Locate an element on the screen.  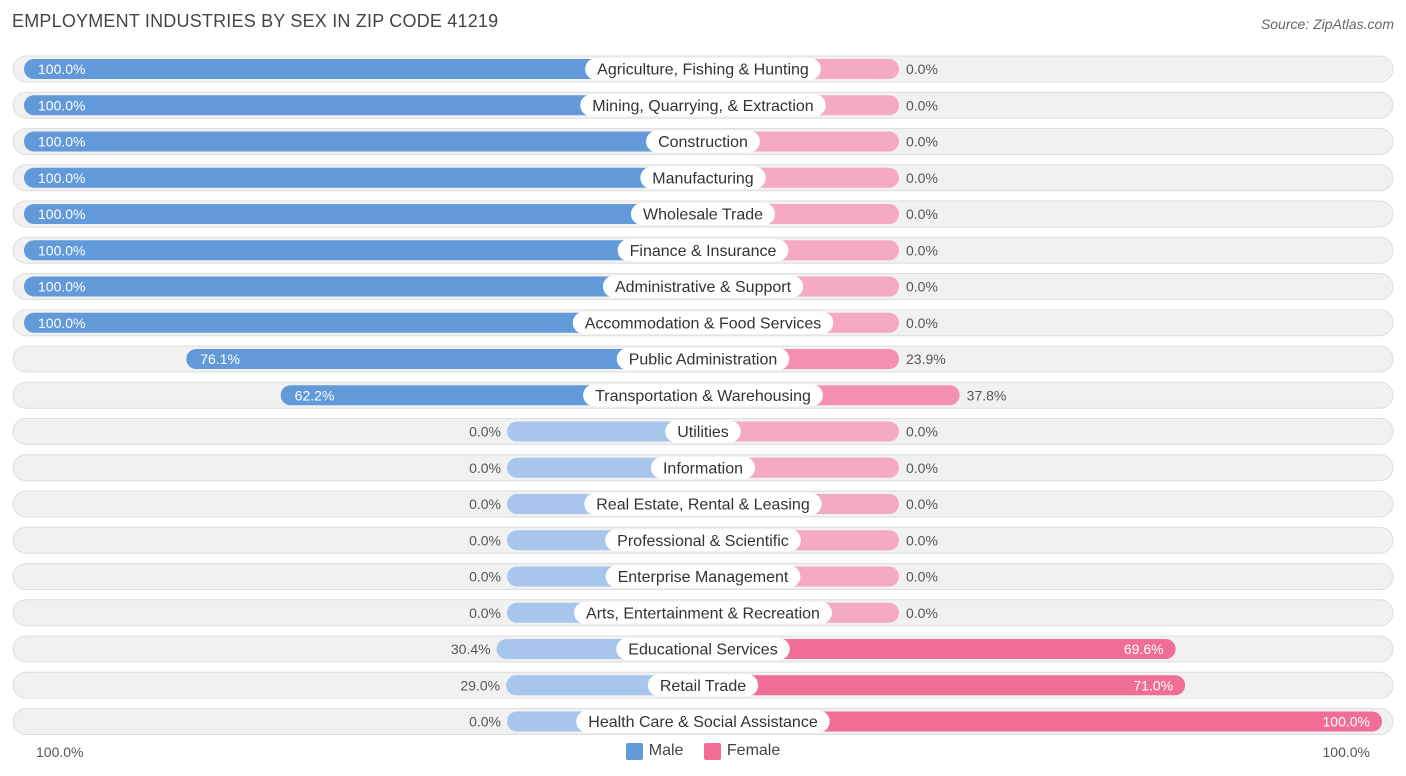
chart-row: 0.0% 0.0% Utilities is located at coordinates (703, 431).